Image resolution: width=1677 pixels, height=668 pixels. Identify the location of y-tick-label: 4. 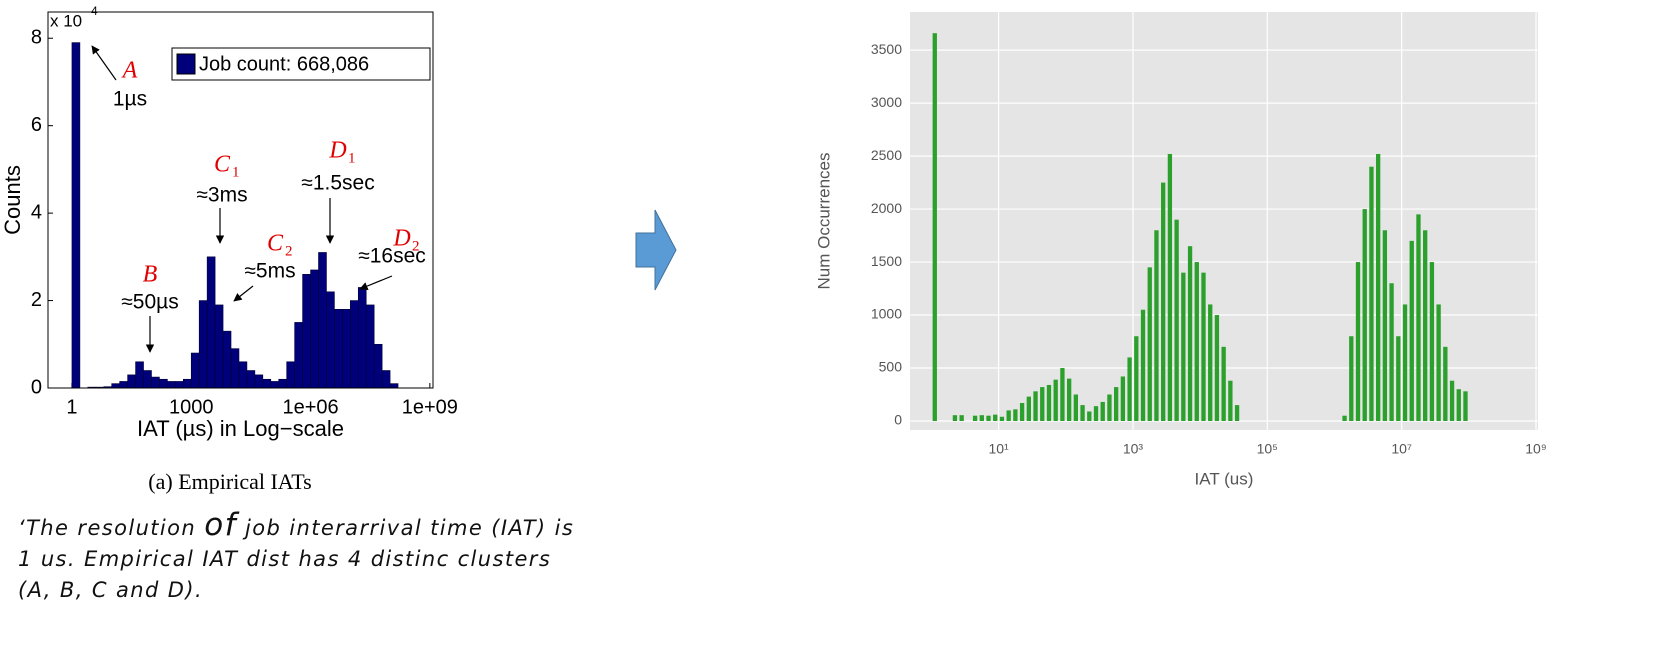
(36, 212).